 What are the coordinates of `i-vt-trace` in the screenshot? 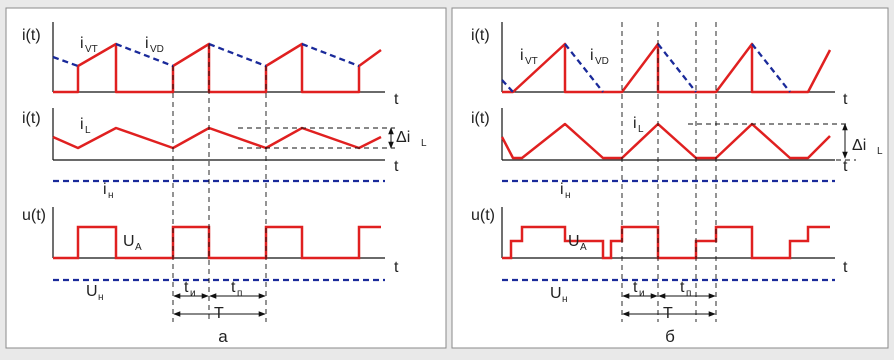 It's located at (217, 68).